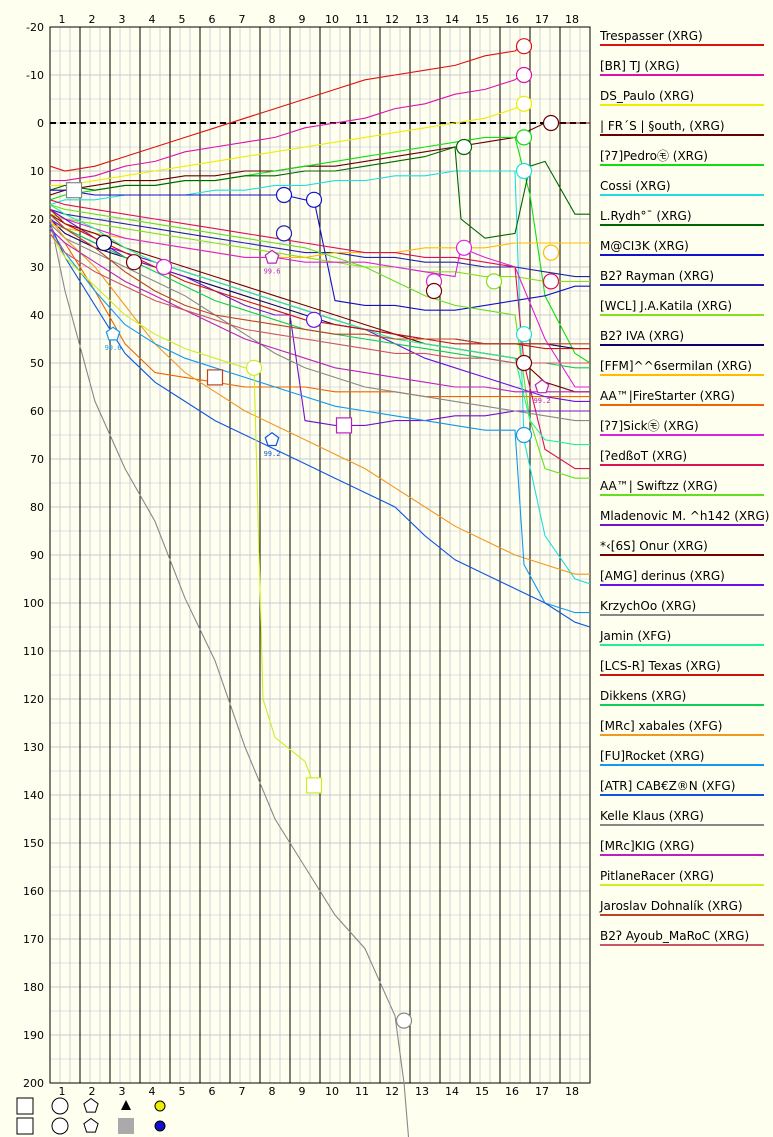  What do you see at coordinates (37, 555) in the screenshot?
I see `y-tick-label: 90` at bounding box center [37, 555].